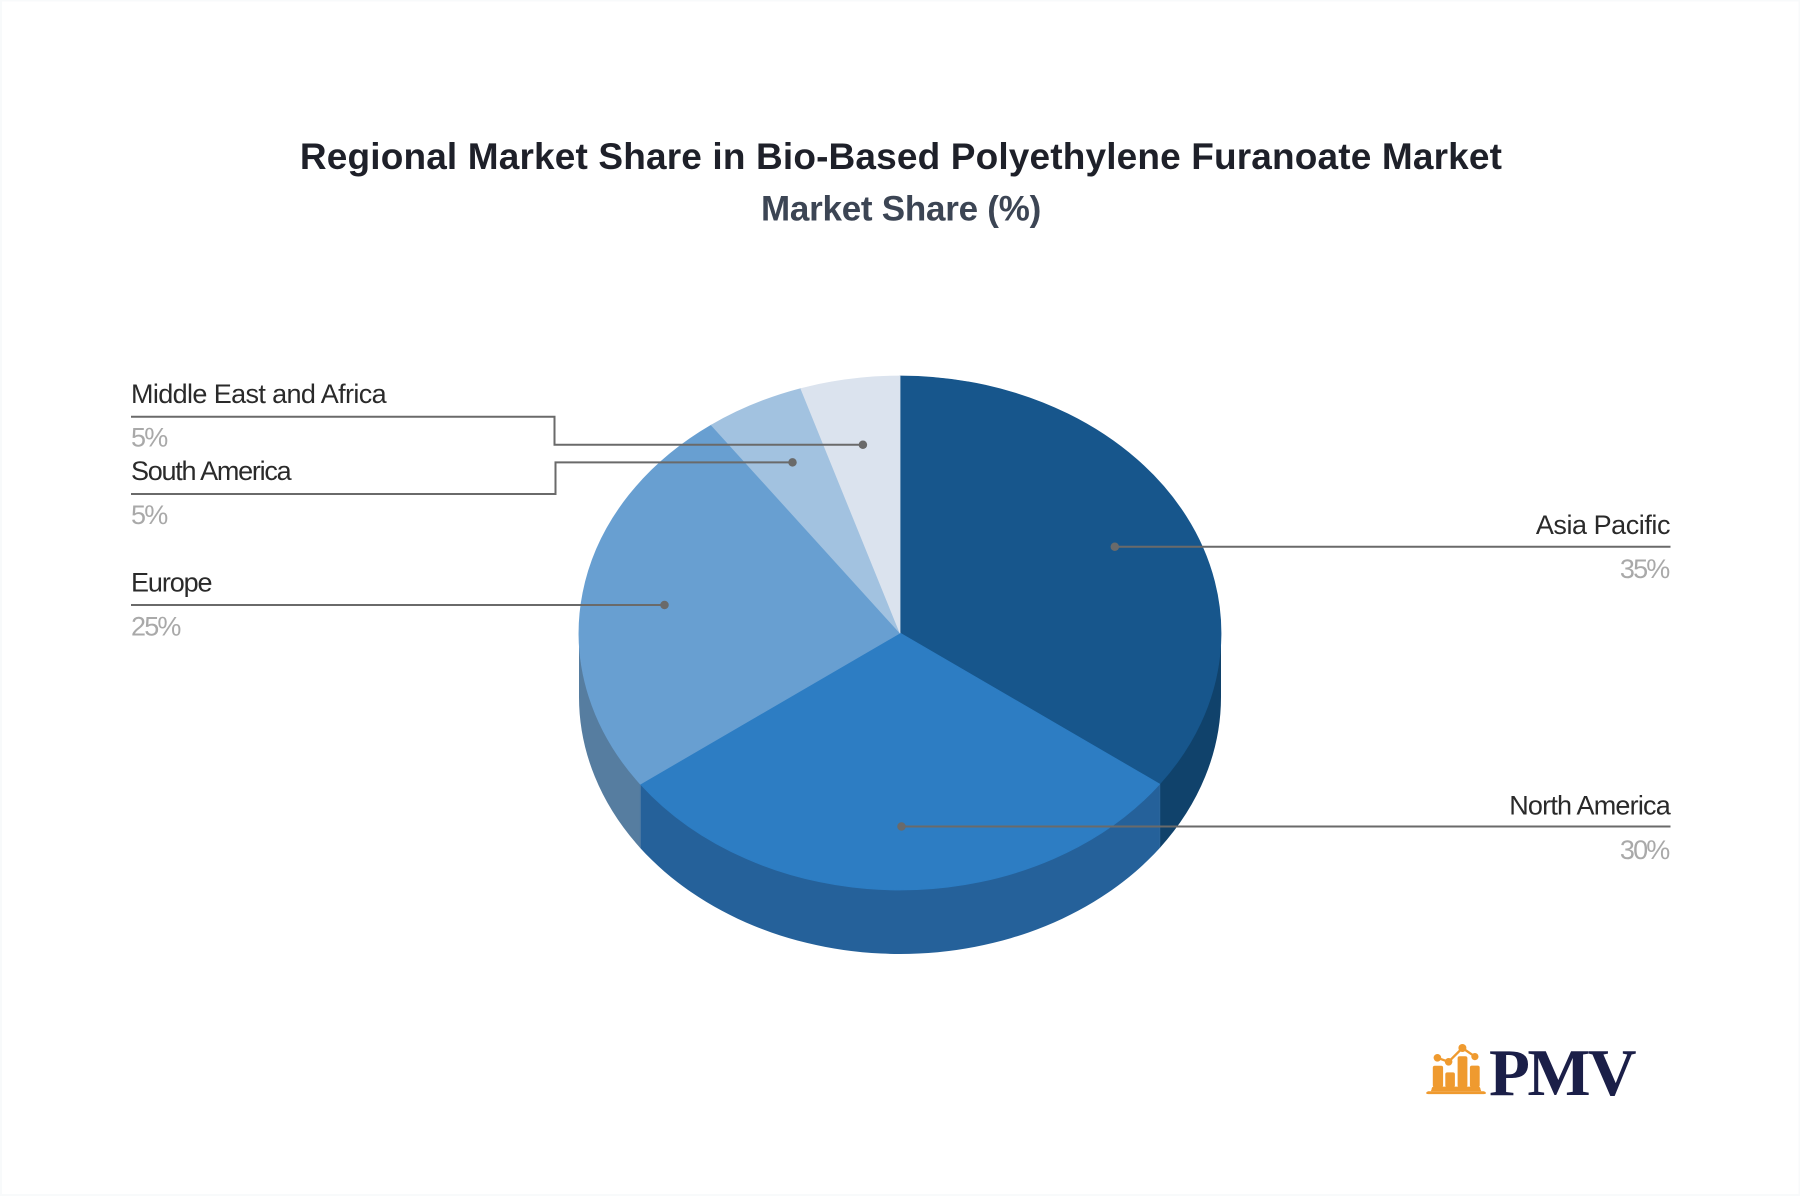  Describe the element at coordinates (259, 394) in the screenshot. I see `svg-text: Middle East and Africa` at that location.